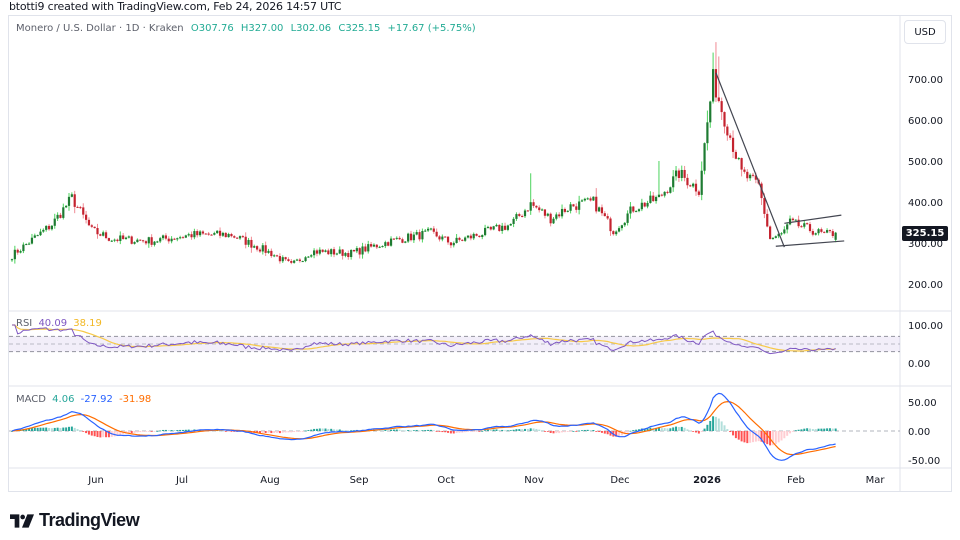 The width and height of the screenshot is (960, 540). Describe the element at coordinates (63, 399) in the screenshot. I see `macd-histogram-value: 4.06` at that location.